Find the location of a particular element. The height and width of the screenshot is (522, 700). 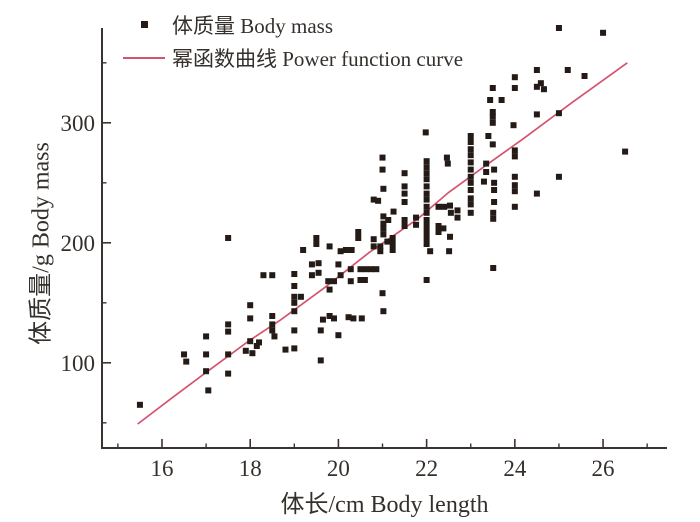

legend-label-curve: 幂函数曲线 Power function curve is located at coordinates (318, 58).